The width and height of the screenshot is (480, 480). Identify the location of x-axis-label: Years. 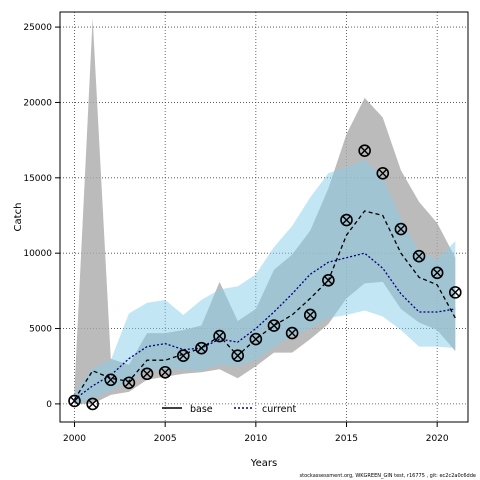
(263, 463).